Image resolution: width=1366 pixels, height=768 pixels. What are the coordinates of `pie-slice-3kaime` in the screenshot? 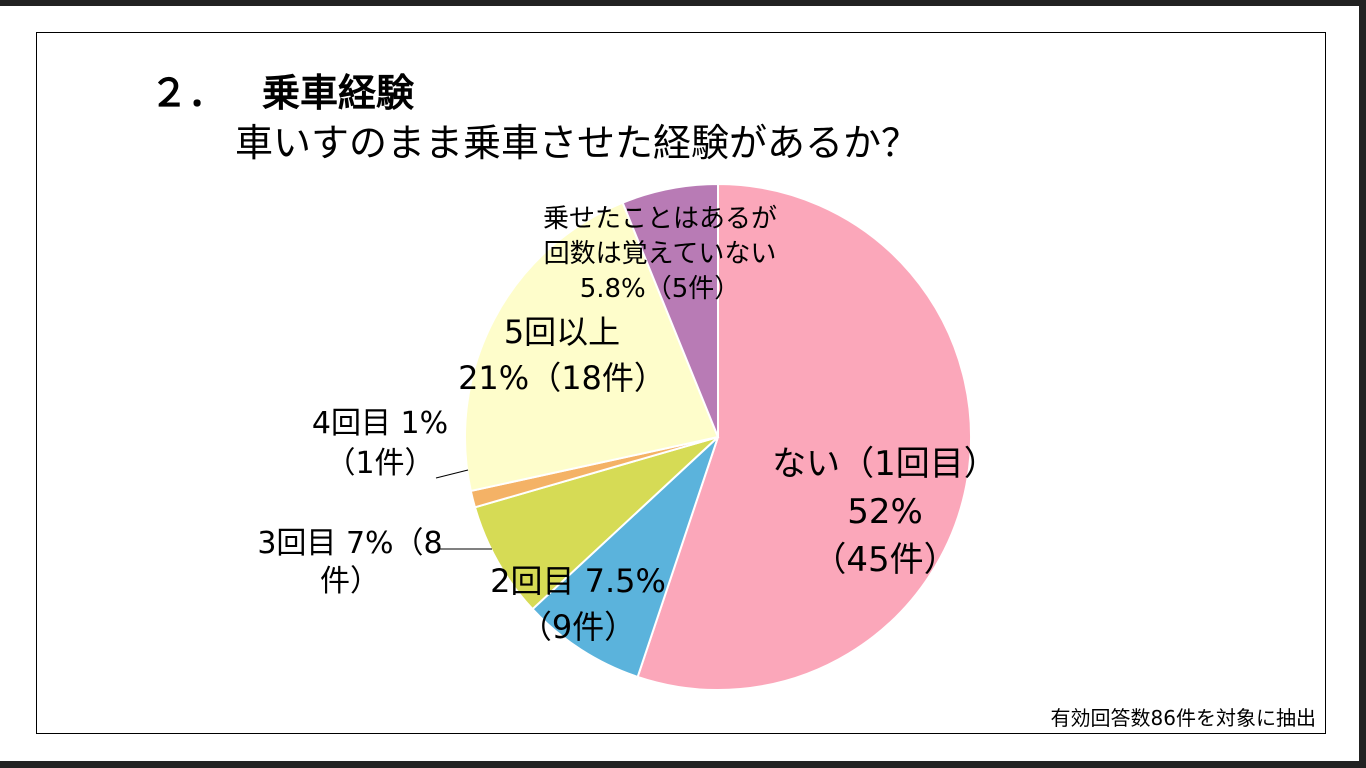 It's located at (596, 523).